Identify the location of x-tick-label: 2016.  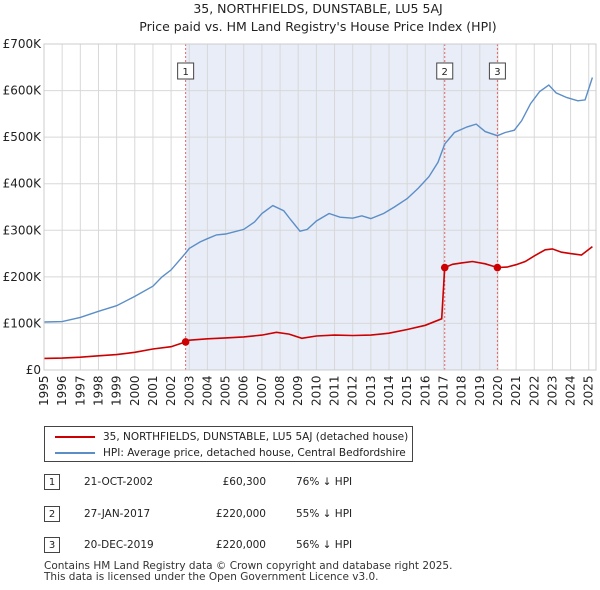
(425, 390).